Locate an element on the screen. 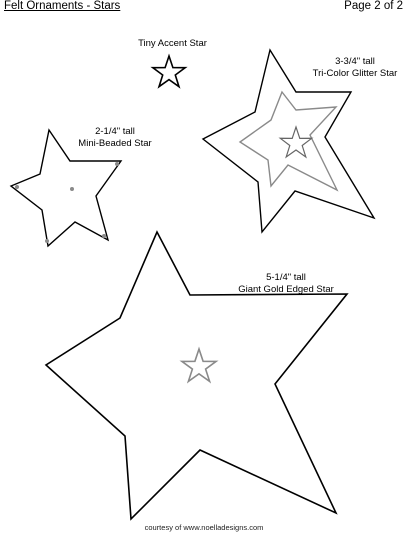  giant-star-name: Giant Gold Edged Star is located at coordinates (286, 289).